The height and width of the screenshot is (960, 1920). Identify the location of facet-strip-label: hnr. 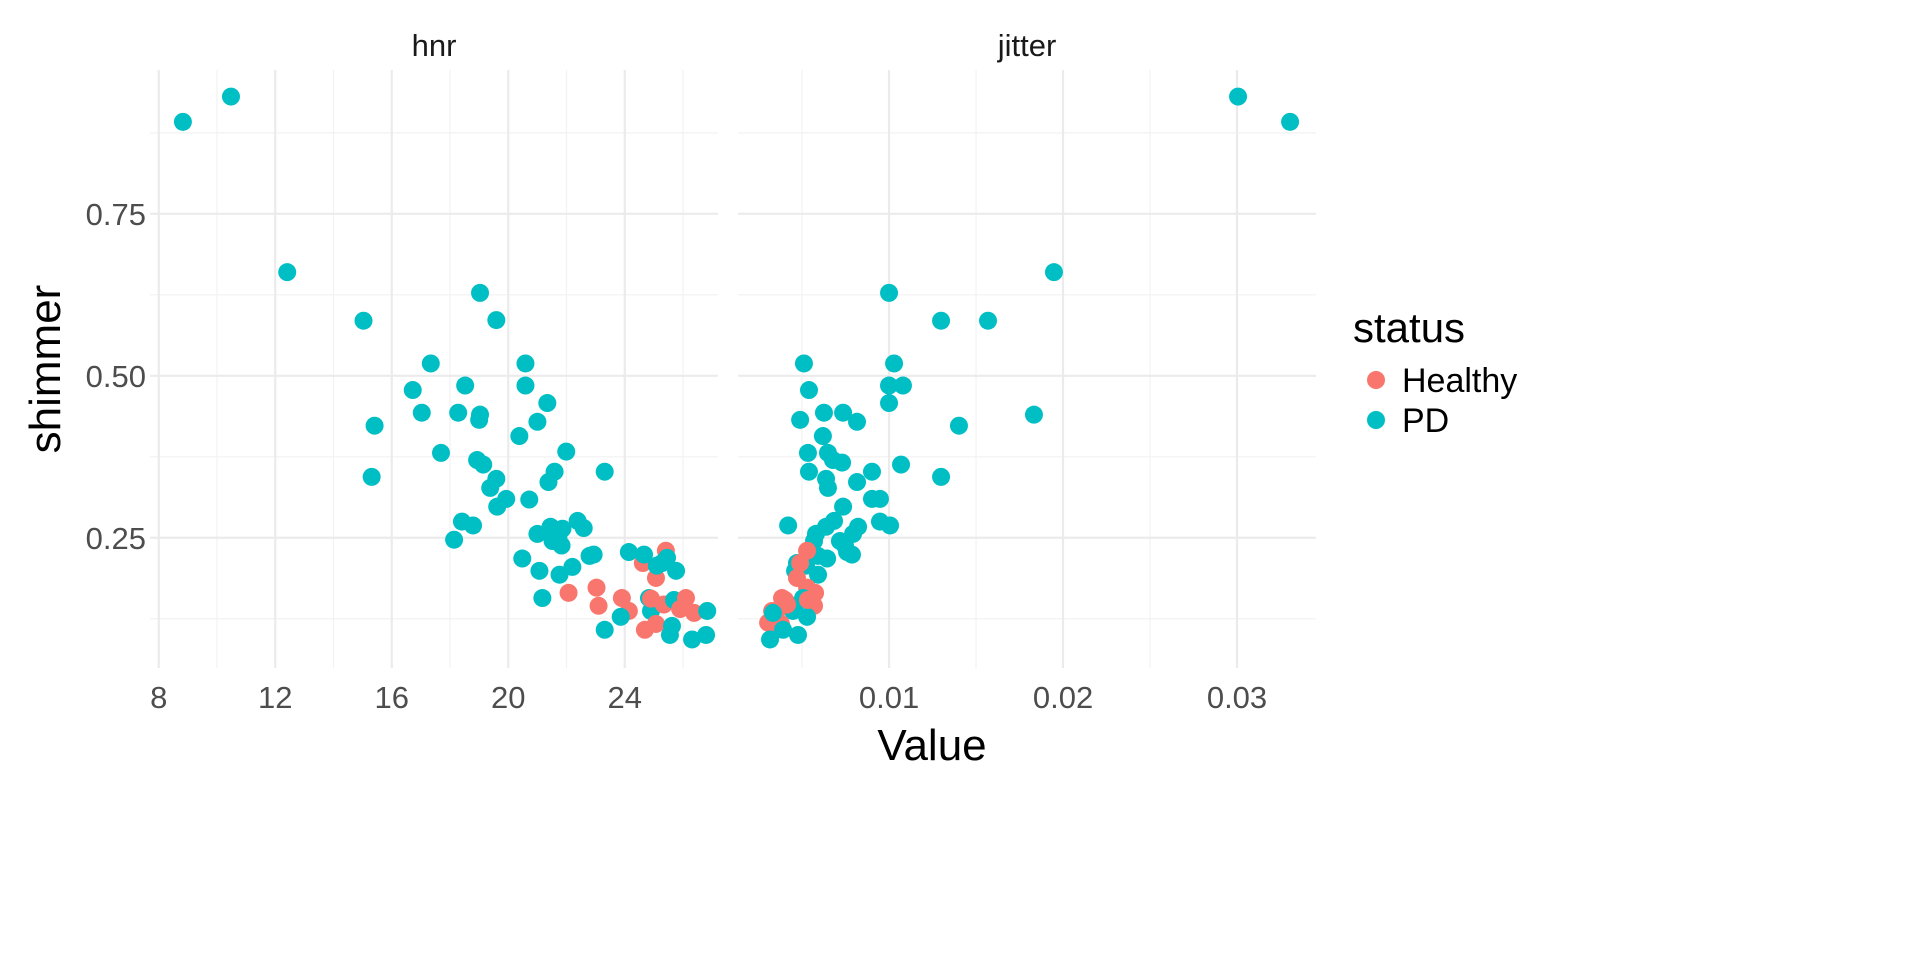
(434, 45).